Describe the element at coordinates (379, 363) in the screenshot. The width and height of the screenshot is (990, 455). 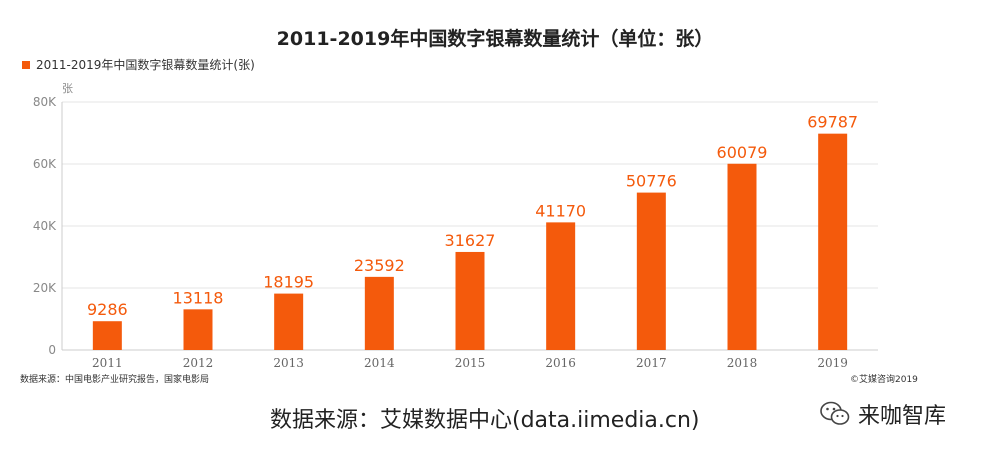
I see `x-tick-label: 2014` at that location.